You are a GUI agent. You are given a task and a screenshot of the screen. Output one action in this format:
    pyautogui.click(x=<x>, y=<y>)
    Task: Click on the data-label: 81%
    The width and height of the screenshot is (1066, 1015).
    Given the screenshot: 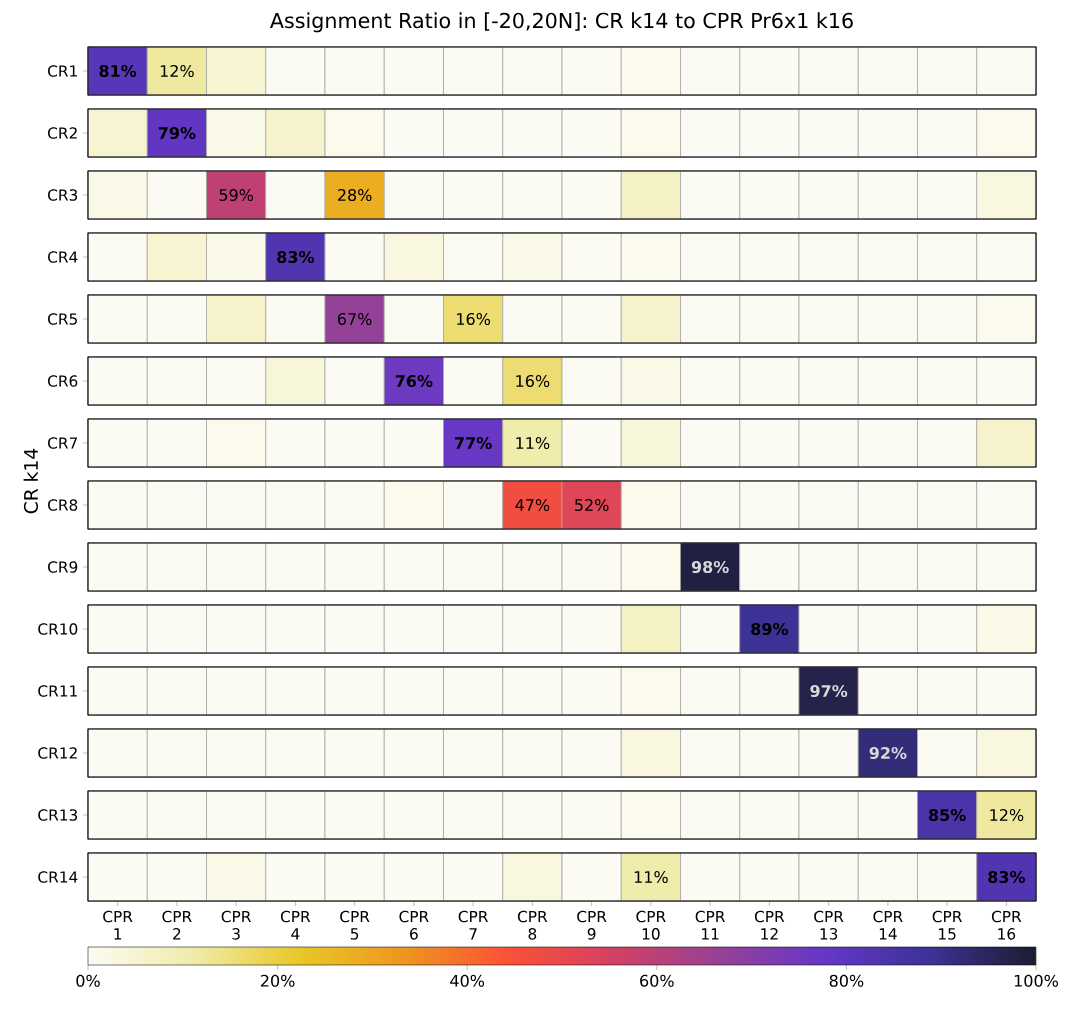 What is the action you would take?
    pyautogui.click(x=118, y=71)
    